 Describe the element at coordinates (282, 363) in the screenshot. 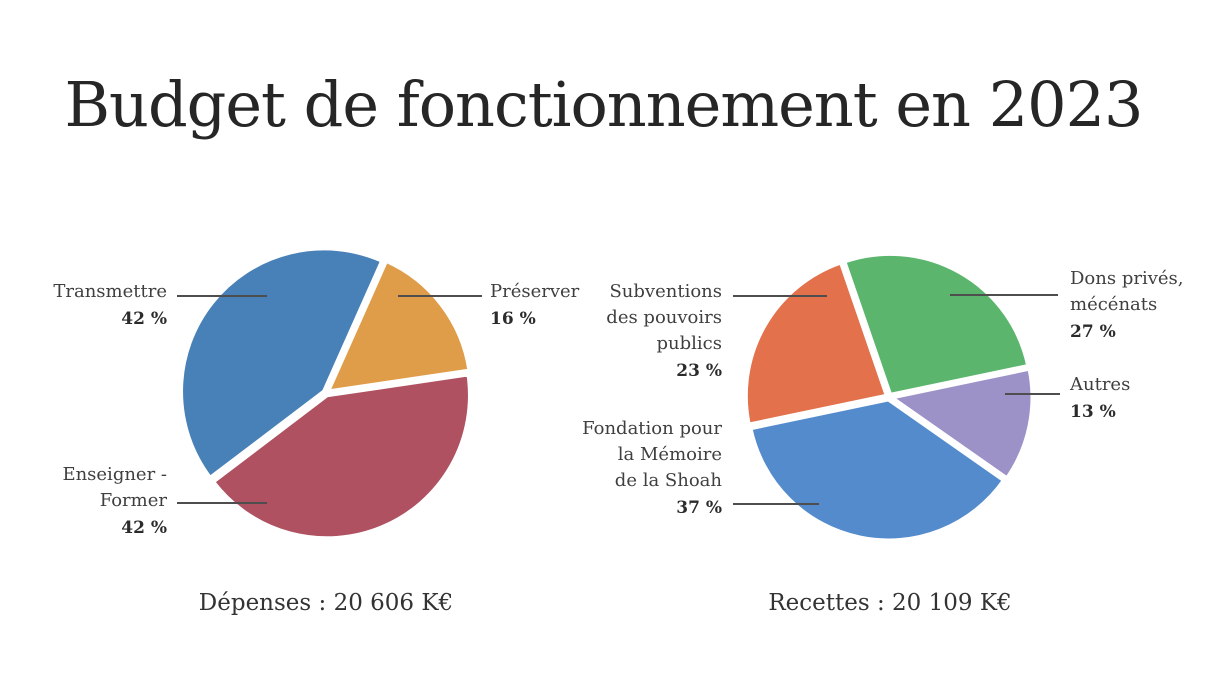

I see `pie-slice-transmettre` at that location.